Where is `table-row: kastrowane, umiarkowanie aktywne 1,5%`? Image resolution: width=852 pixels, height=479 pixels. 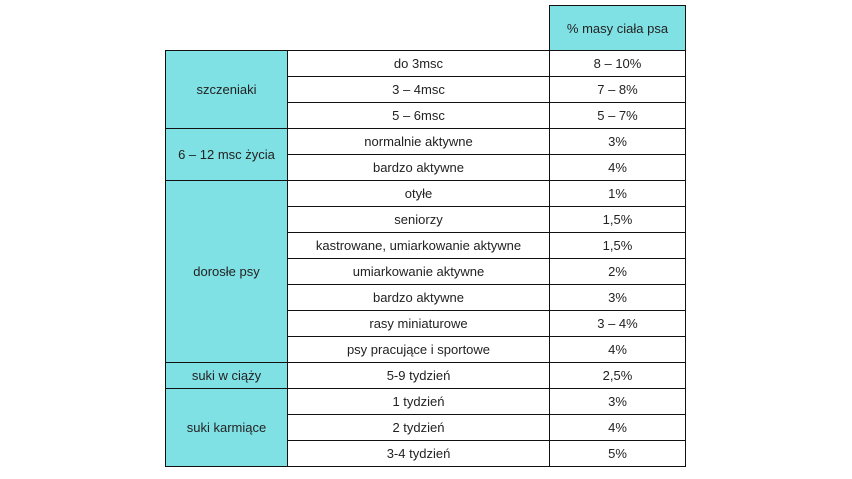
table-row: kastrowane, umiarkowanie aktywne 1,5% is located at coordinates (426, 245).